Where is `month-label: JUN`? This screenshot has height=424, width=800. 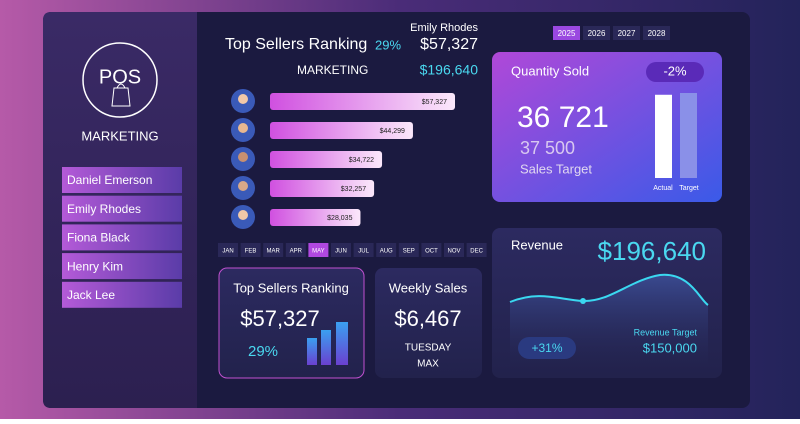 month-label: JUN is located at coordinates (341, 252).